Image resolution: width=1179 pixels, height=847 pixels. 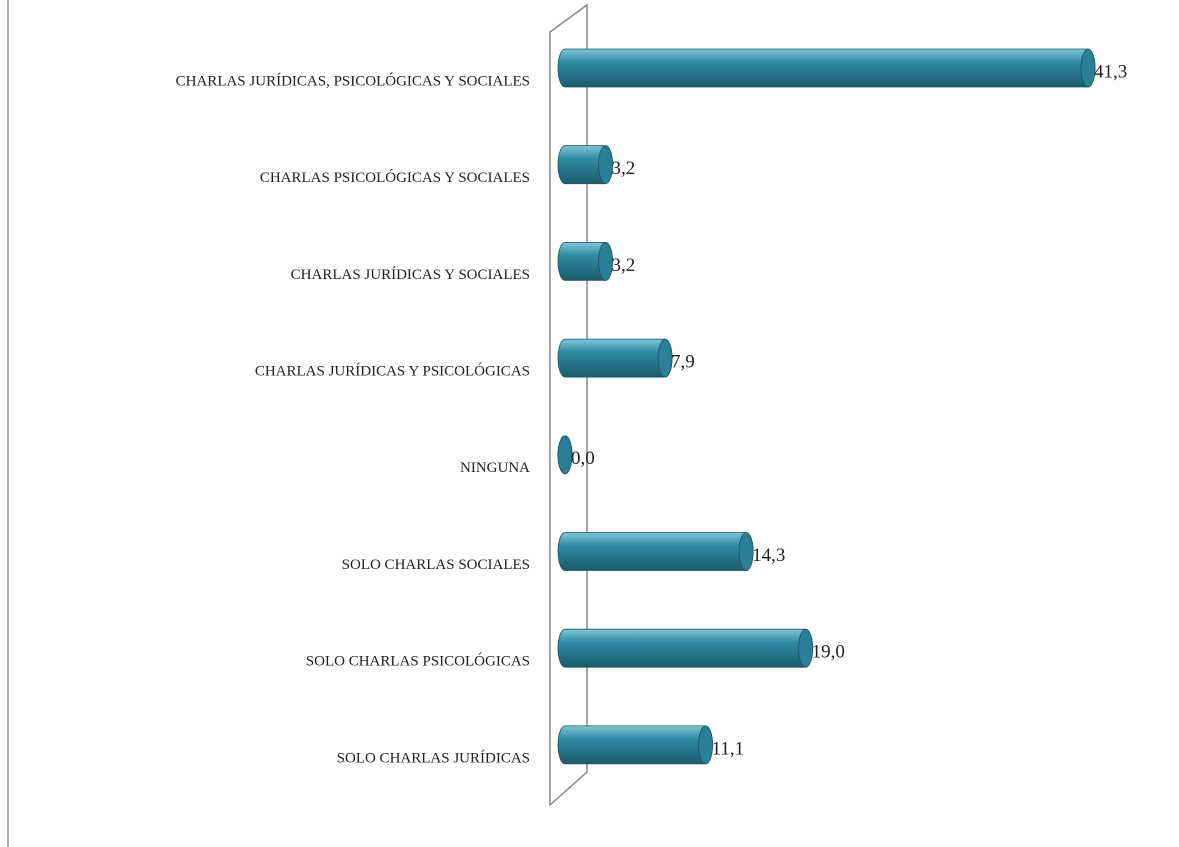 What do you see at coordinates (495, 468) in the screenshot?
I see `category-label: NINGUNA` at bounding box center [495, 468].